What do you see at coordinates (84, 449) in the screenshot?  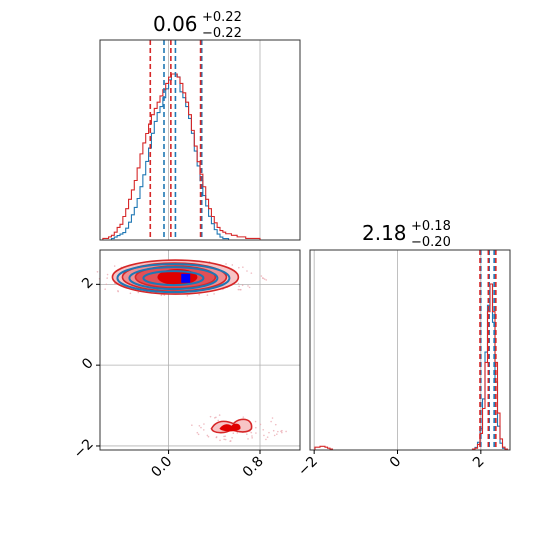 I see `tick-label-y-param2: −2` at bounding box center [84, 449].